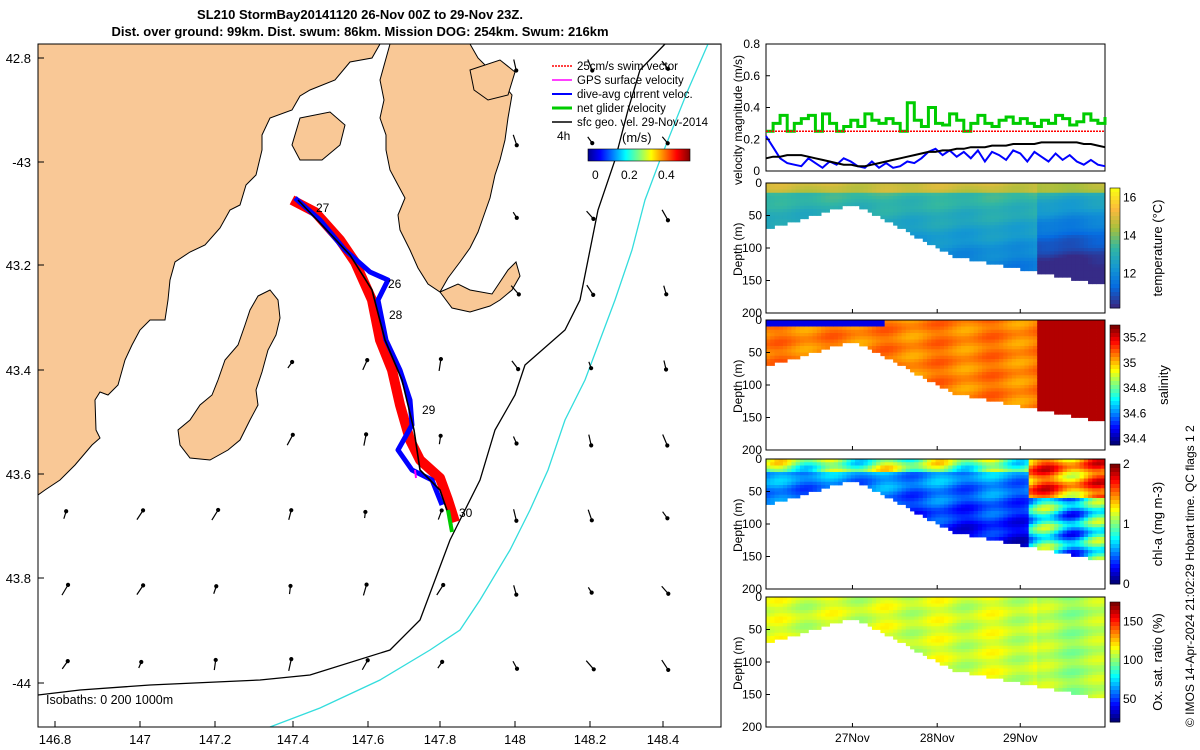 The image size is (1200, 750). I want to click on velocity-series-line, so click(935, 152).